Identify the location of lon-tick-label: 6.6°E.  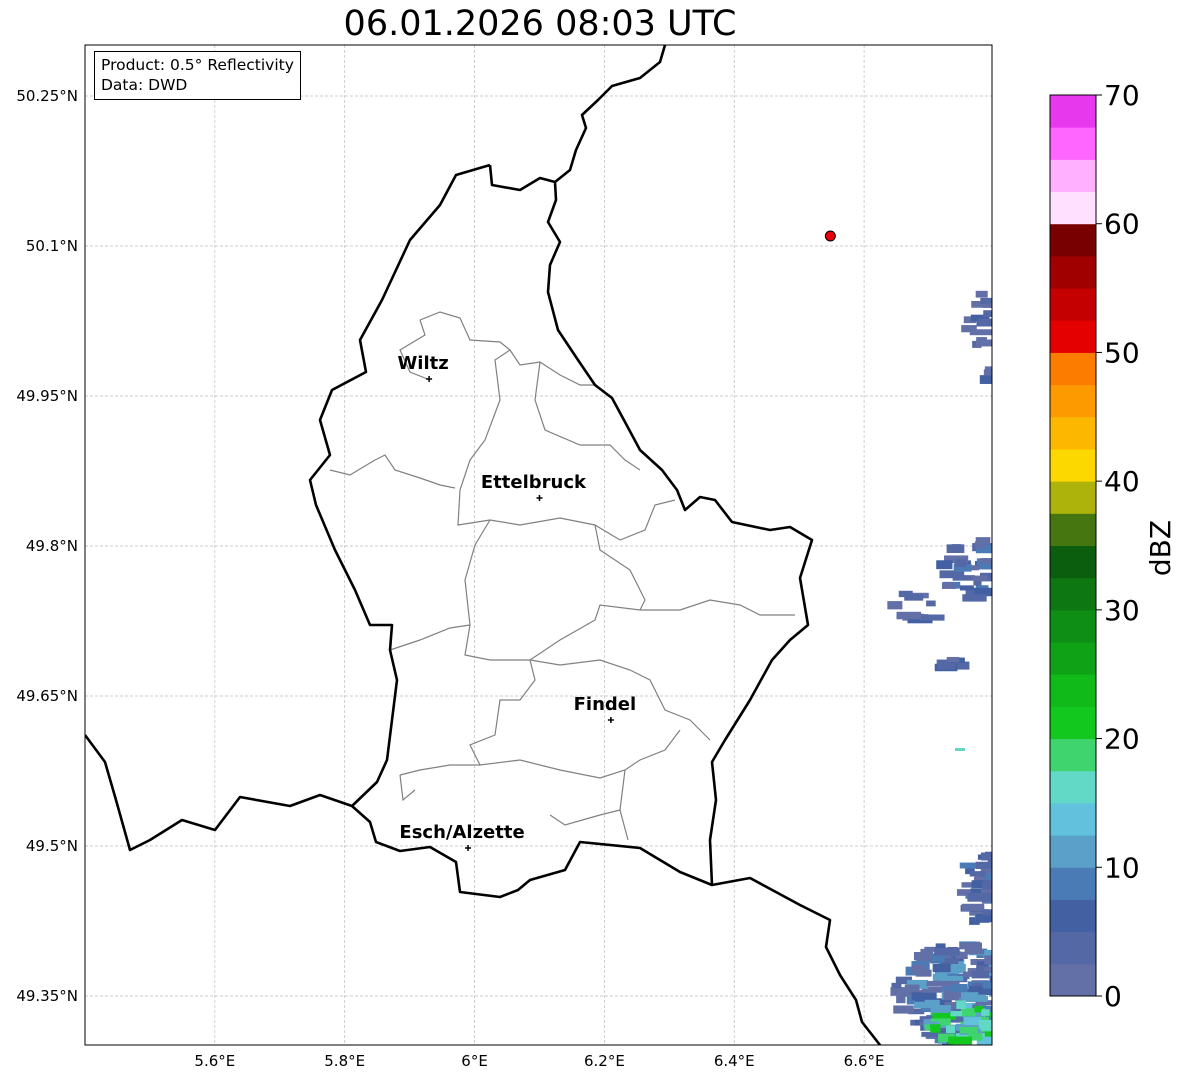
(864, 1061).